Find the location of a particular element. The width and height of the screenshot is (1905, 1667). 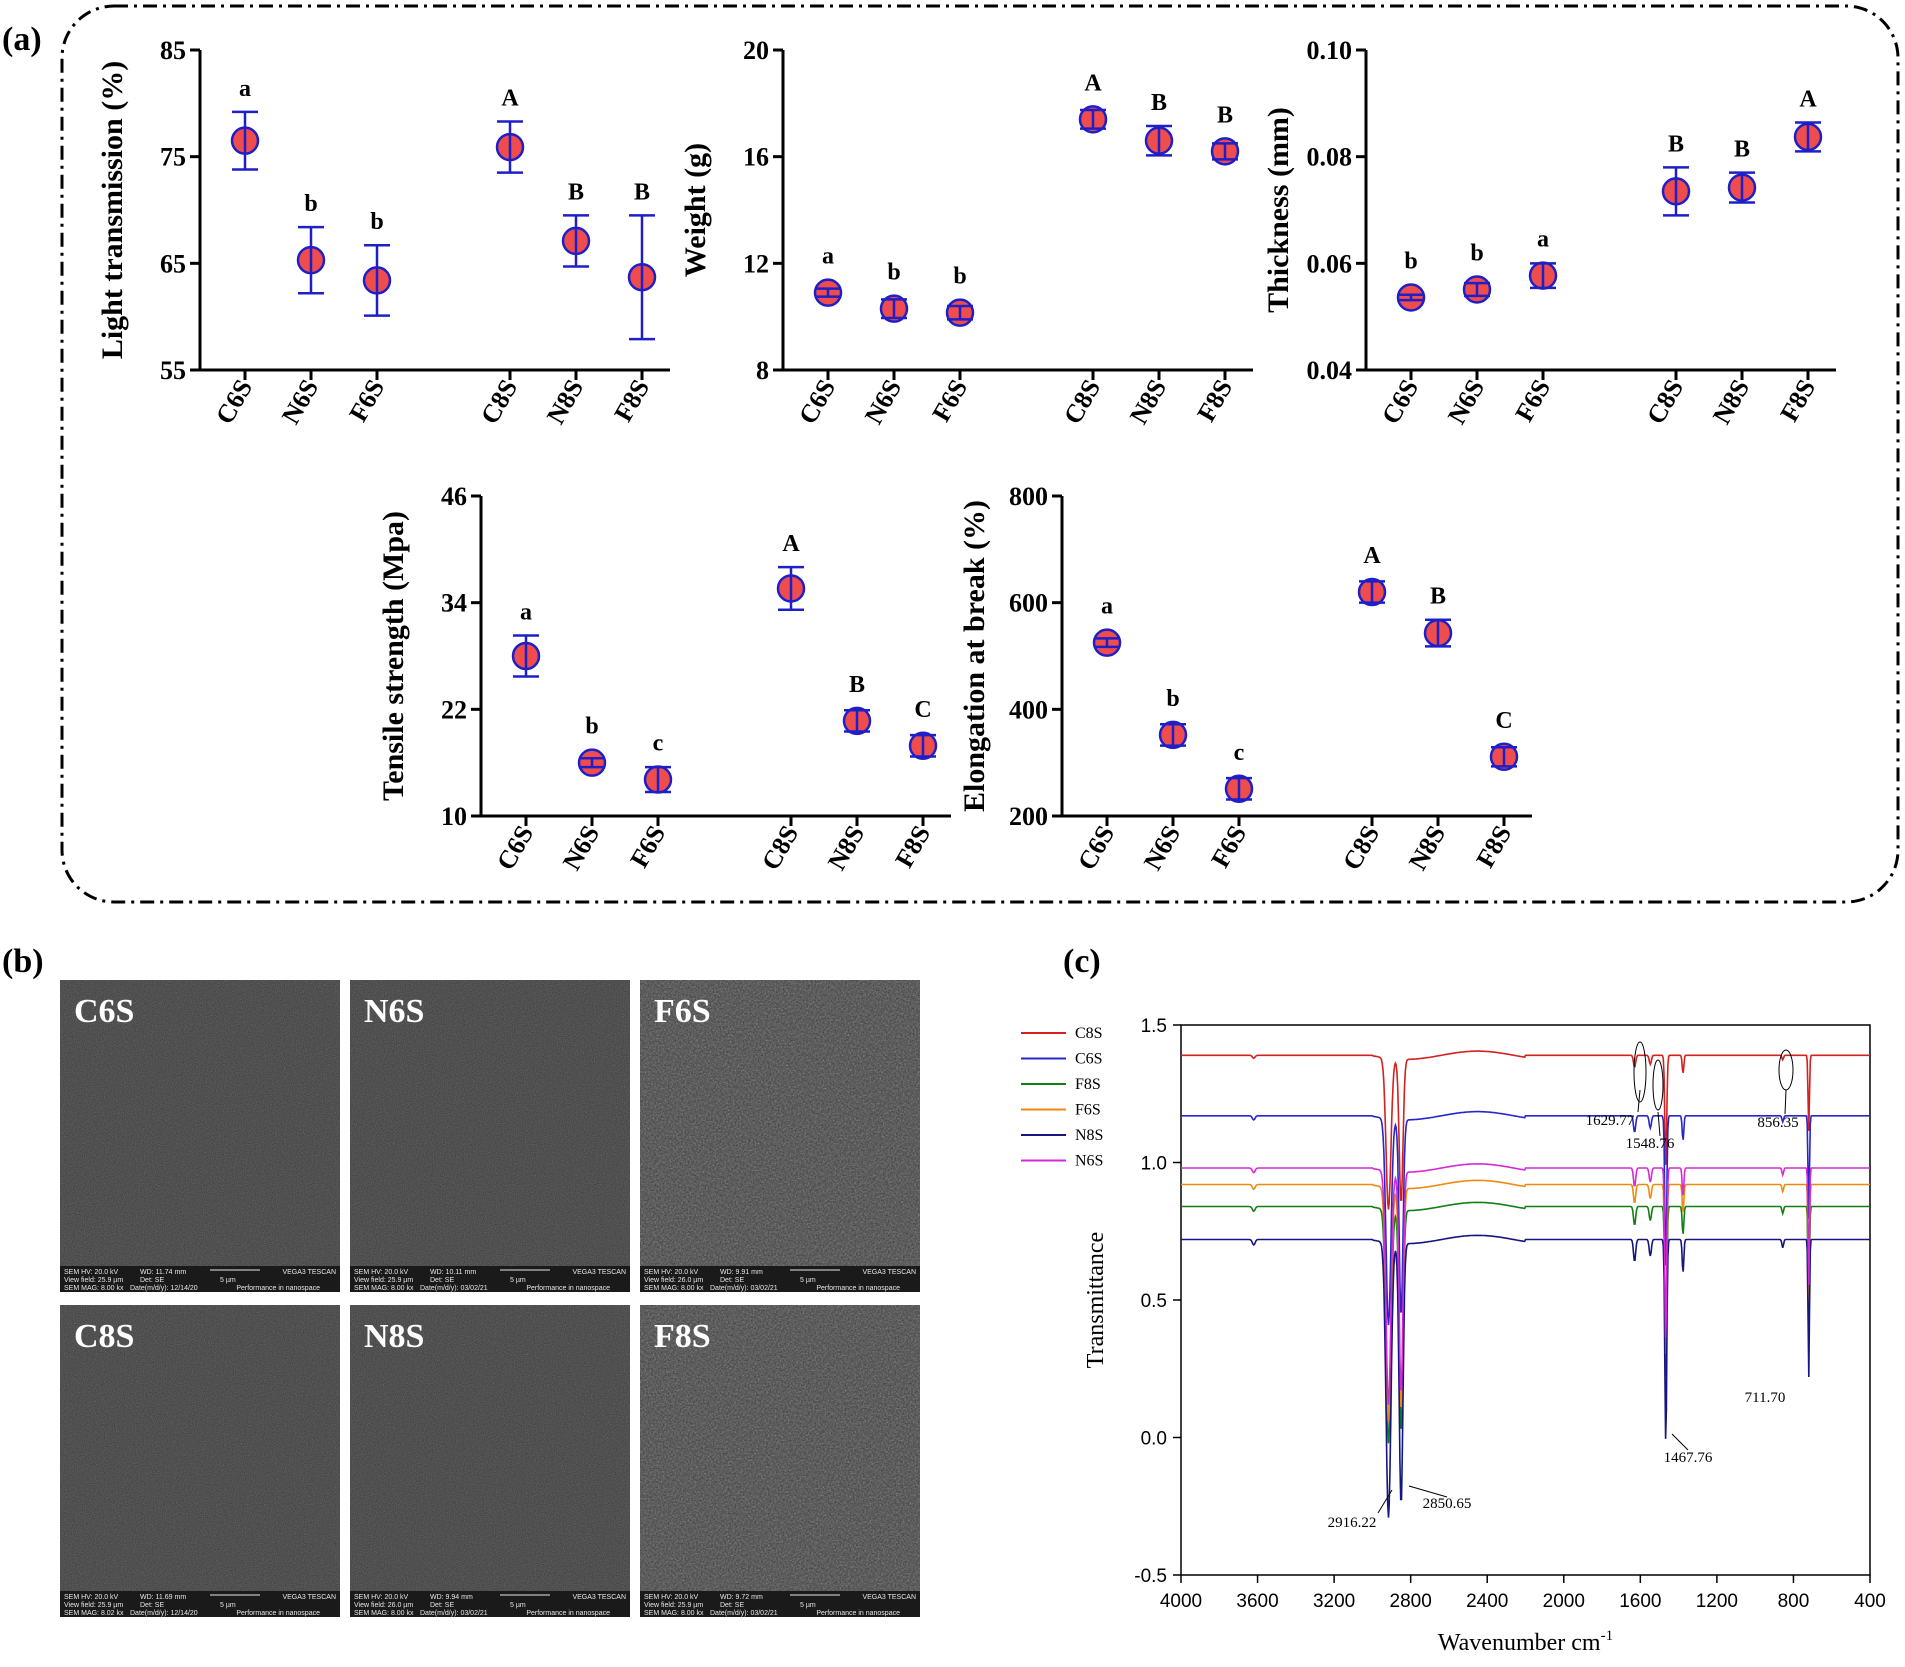

y-axis-title: Thickness (mm) is located at coordinates (1278, 210).